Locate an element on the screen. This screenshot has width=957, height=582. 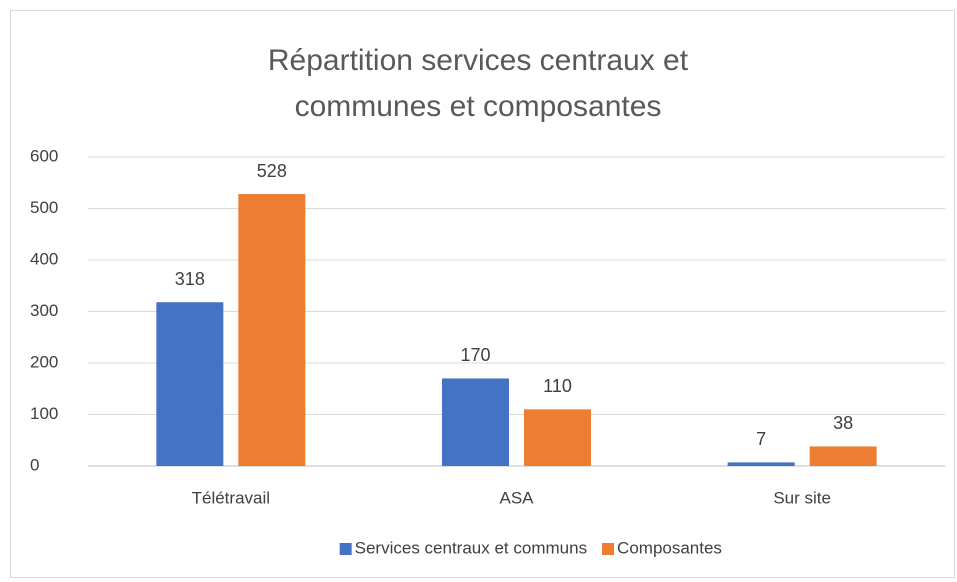
y-tick-label: 400 is located at coordinates (44, 258).